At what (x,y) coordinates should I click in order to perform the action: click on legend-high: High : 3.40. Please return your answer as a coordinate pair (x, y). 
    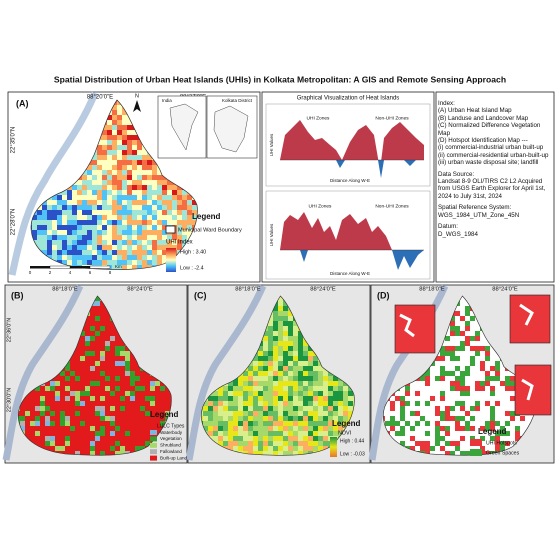
    Looking at the image, I should click on (193, 252).